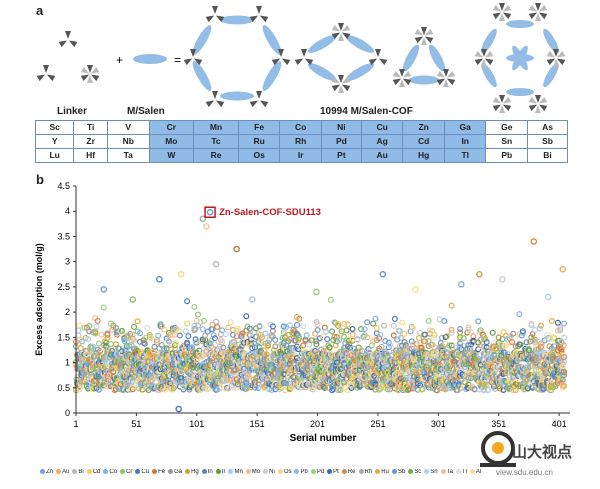 The image size is (600, 489). I want to click on watermark-cn: 山大视点, so click(542, 452).